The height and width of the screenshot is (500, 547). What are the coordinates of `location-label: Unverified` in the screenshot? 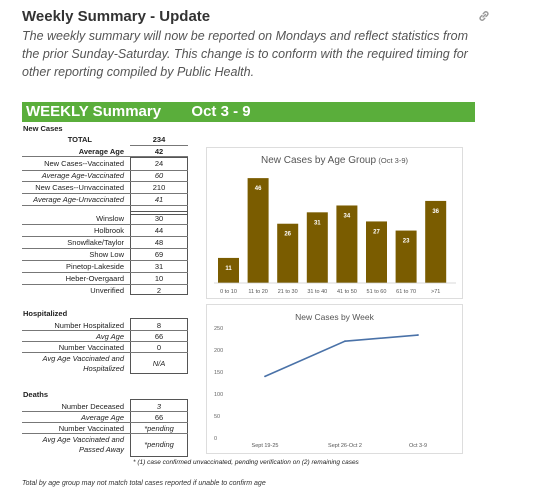 It's located at (107, 290).